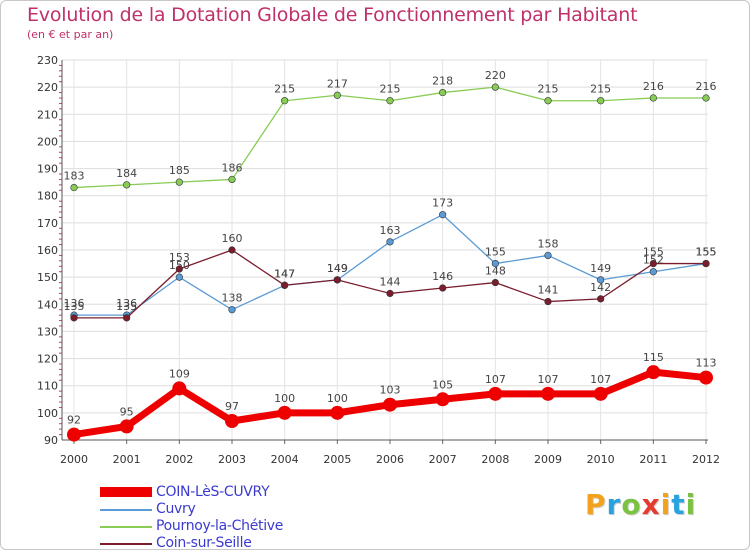 This screenshot has height=551, width=750. Describe the element at coordinates (495, 379) in the screenshot. I see `data-label: 107` at that location.